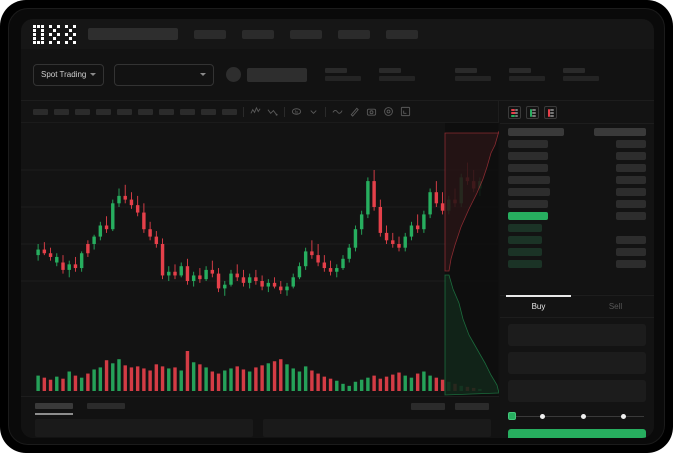 The width and height of the screenshot is (673, 453). Describe the element at coordinates (106, 406) in the screenshot. I see `footer-tab-order-history` at that location.